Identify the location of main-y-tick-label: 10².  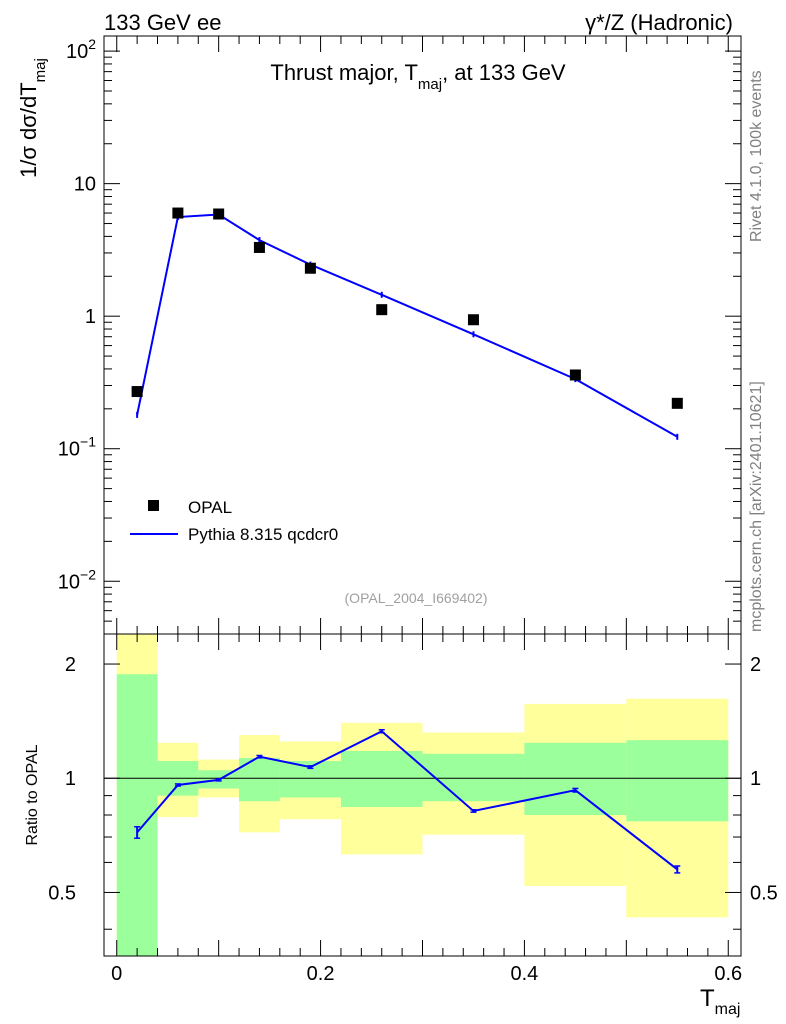
(81, 49).